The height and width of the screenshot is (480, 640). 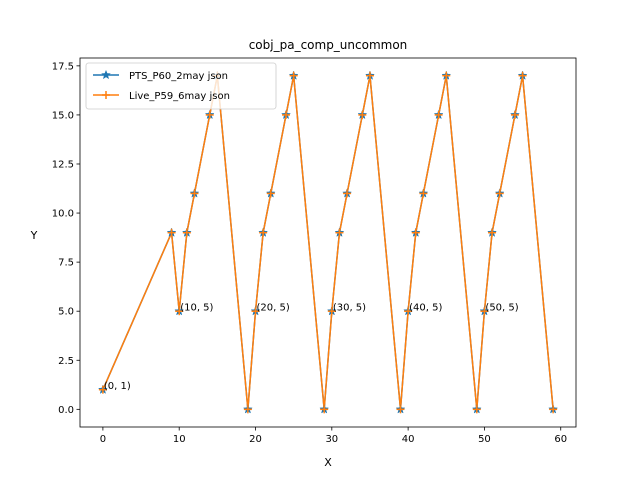 I want to click on legend: PTS_P60_2may json Live_P59_6may json, so click(x=181, y=86).